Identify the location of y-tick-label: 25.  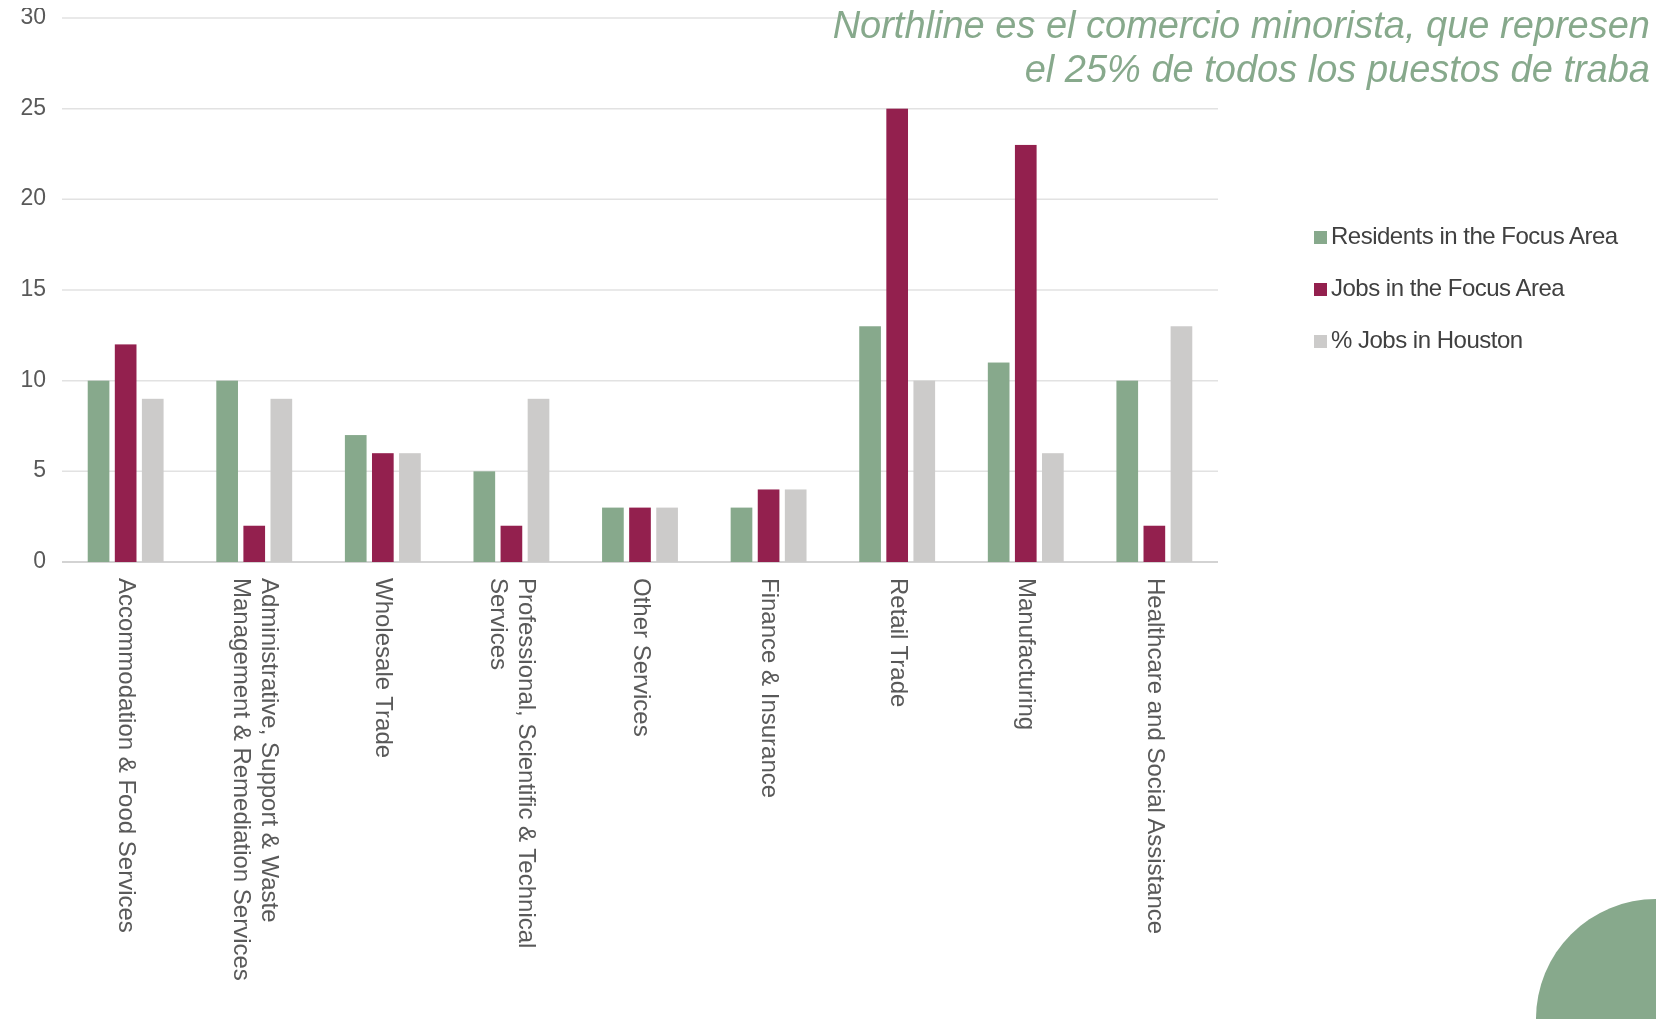
(33, 106).